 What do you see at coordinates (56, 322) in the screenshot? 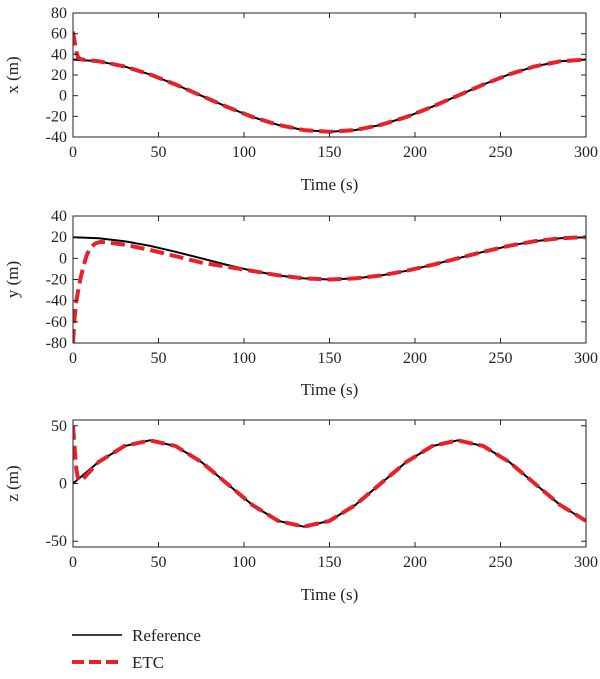
I see `y-tick-label: -60` at bounding box center [56, 322].